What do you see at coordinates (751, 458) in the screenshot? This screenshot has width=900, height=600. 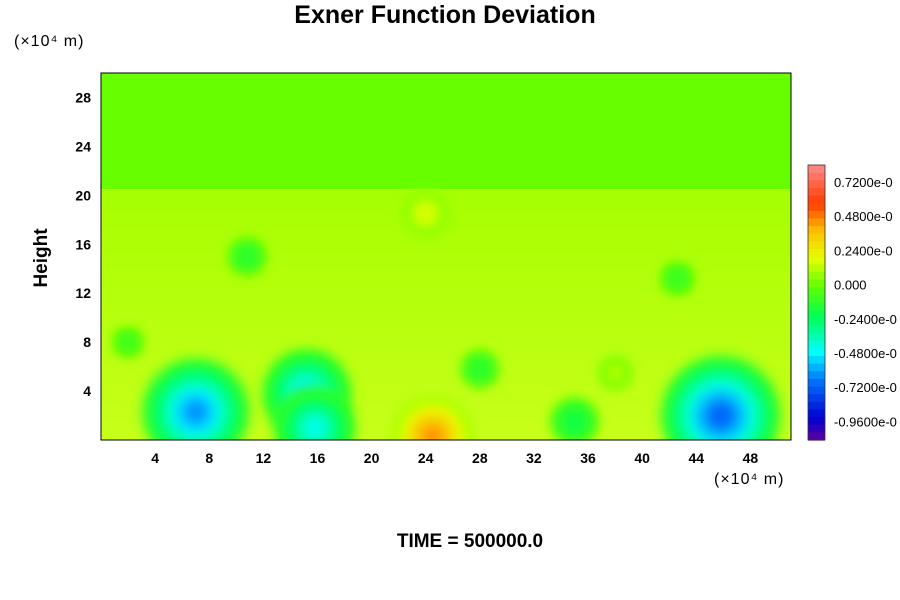 I see `x-tick-label: 48` at bounding box center [751, 458].